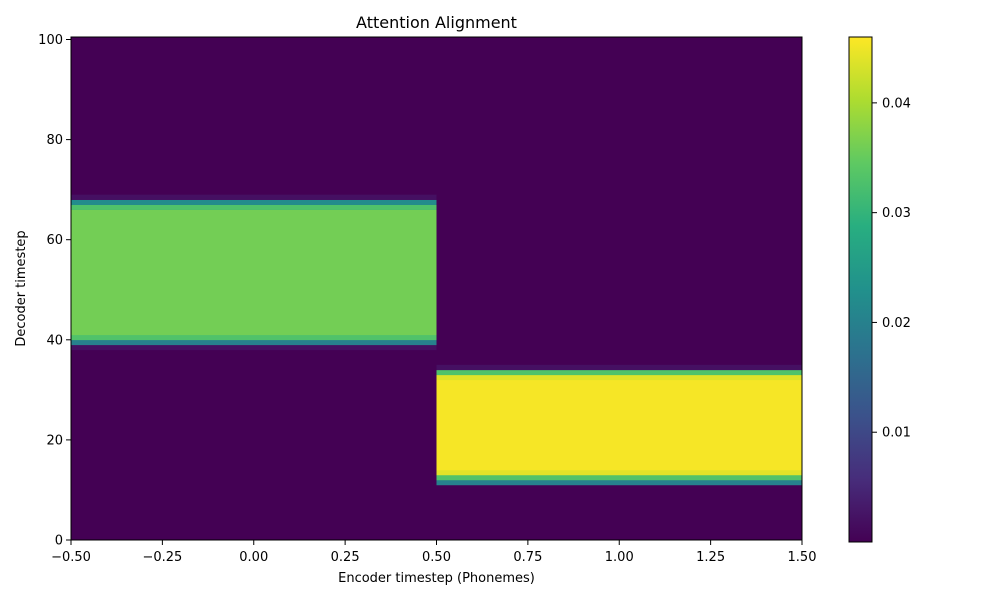 This screenshot has width=1000, height=600. I want to click on colorbar-tick-label: 0.03, so click(896, 213).